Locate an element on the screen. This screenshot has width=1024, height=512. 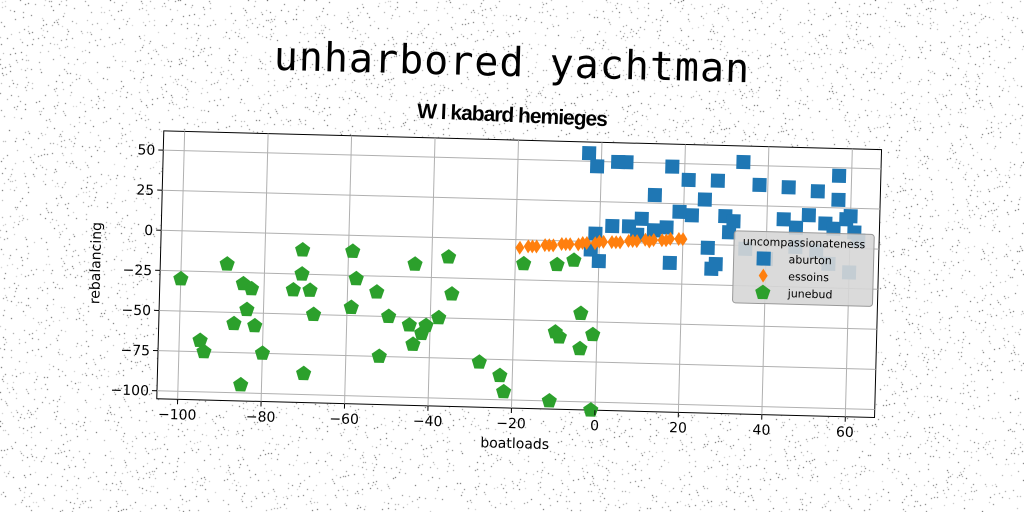
legend-label: essoins is located at coordinates (808, 277).